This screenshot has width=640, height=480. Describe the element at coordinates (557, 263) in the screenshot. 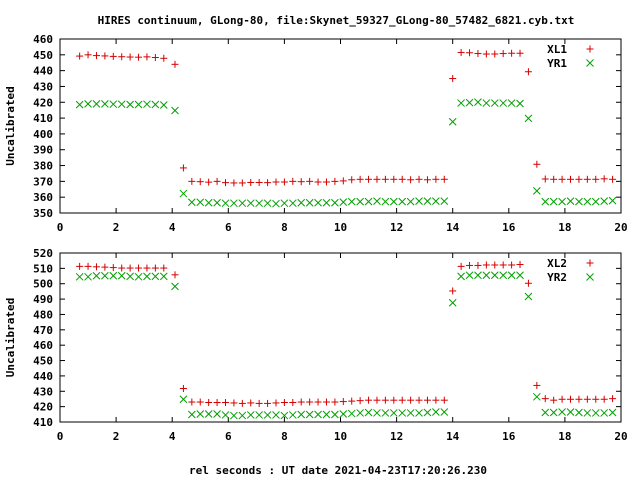

I see `legend-label: XL2` at that location.